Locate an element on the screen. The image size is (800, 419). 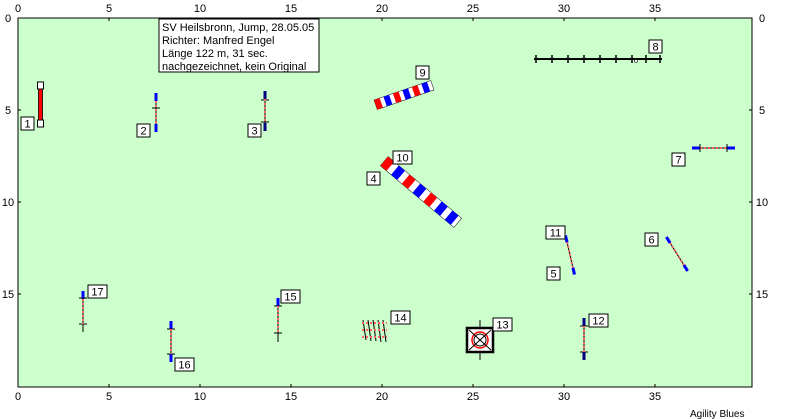
obstacle-9-tube is located at coordinates (404, 95).